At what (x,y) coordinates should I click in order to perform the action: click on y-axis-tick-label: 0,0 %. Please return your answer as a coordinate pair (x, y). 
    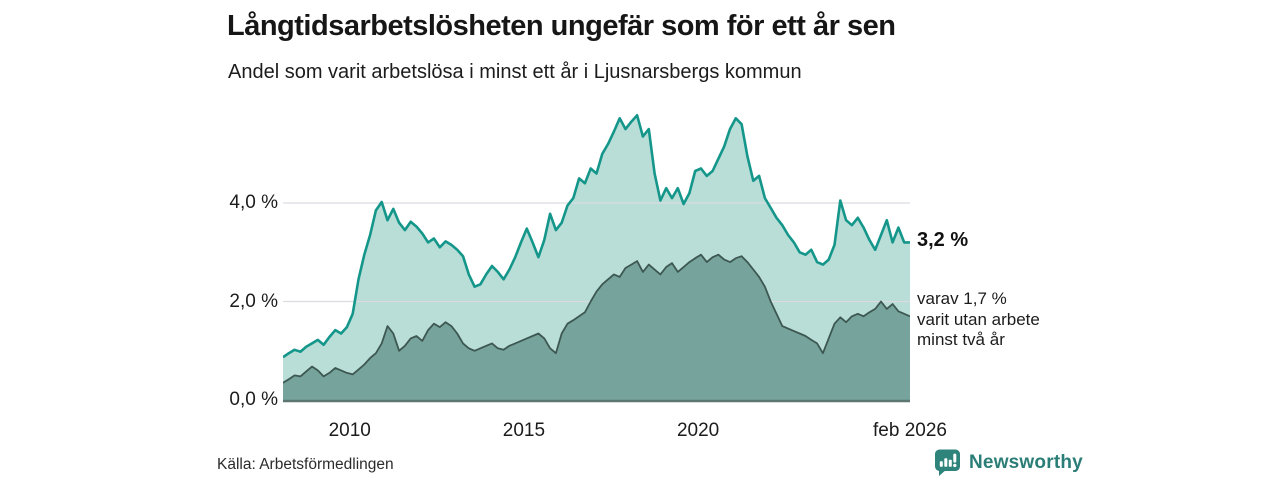
    Looking at the image, I should click on (253, 399).